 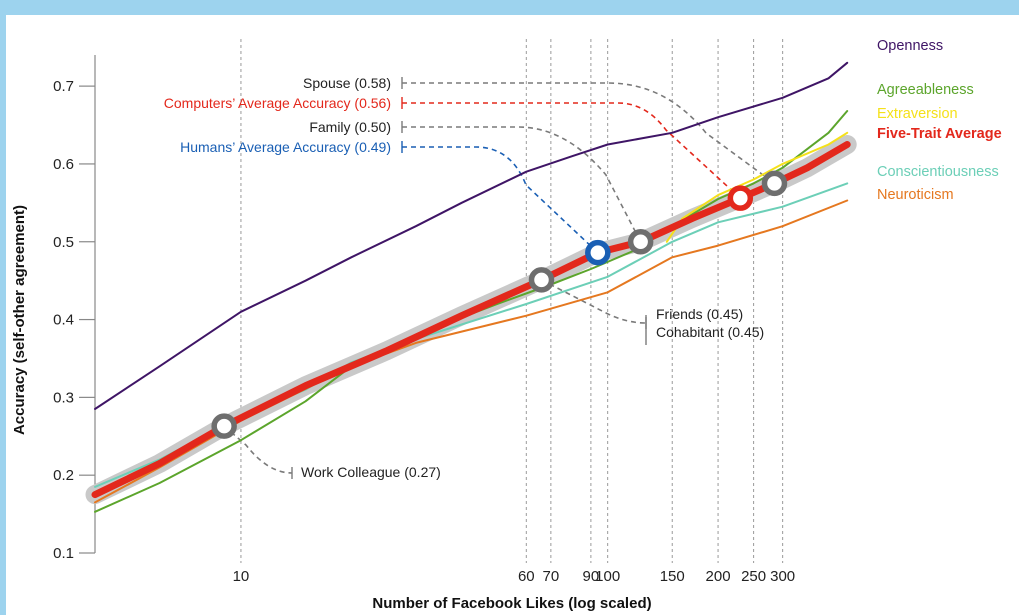 What do you see at coordinates (938, 172) in the screenshot?
I see `conscientiousness-label: Conscientiousness` at bounding box center [938, 172].